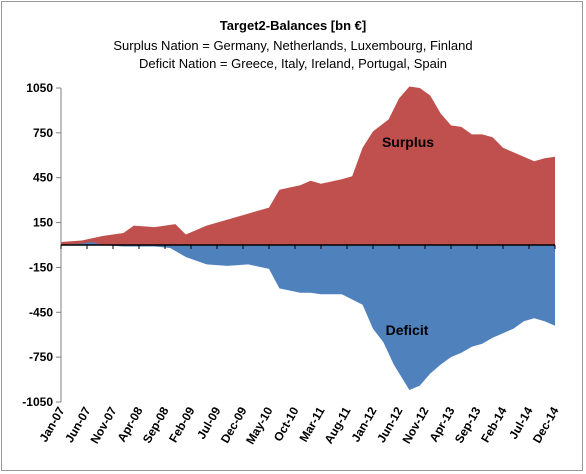 The width and height of the screenshot is (586, 474). I want to click on y-axis-ticks: 1050 750 450 150 -150 -450 -750 -1050, so click(41, 245).